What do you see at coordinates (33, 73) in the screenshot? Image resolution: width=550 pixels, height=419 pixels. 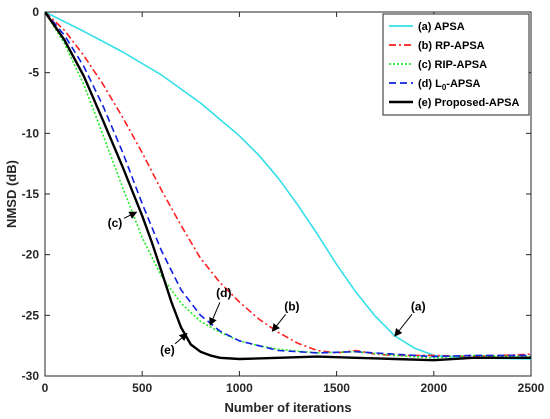 I see `y-tick-label: -5` at bounding box center [33, 73].